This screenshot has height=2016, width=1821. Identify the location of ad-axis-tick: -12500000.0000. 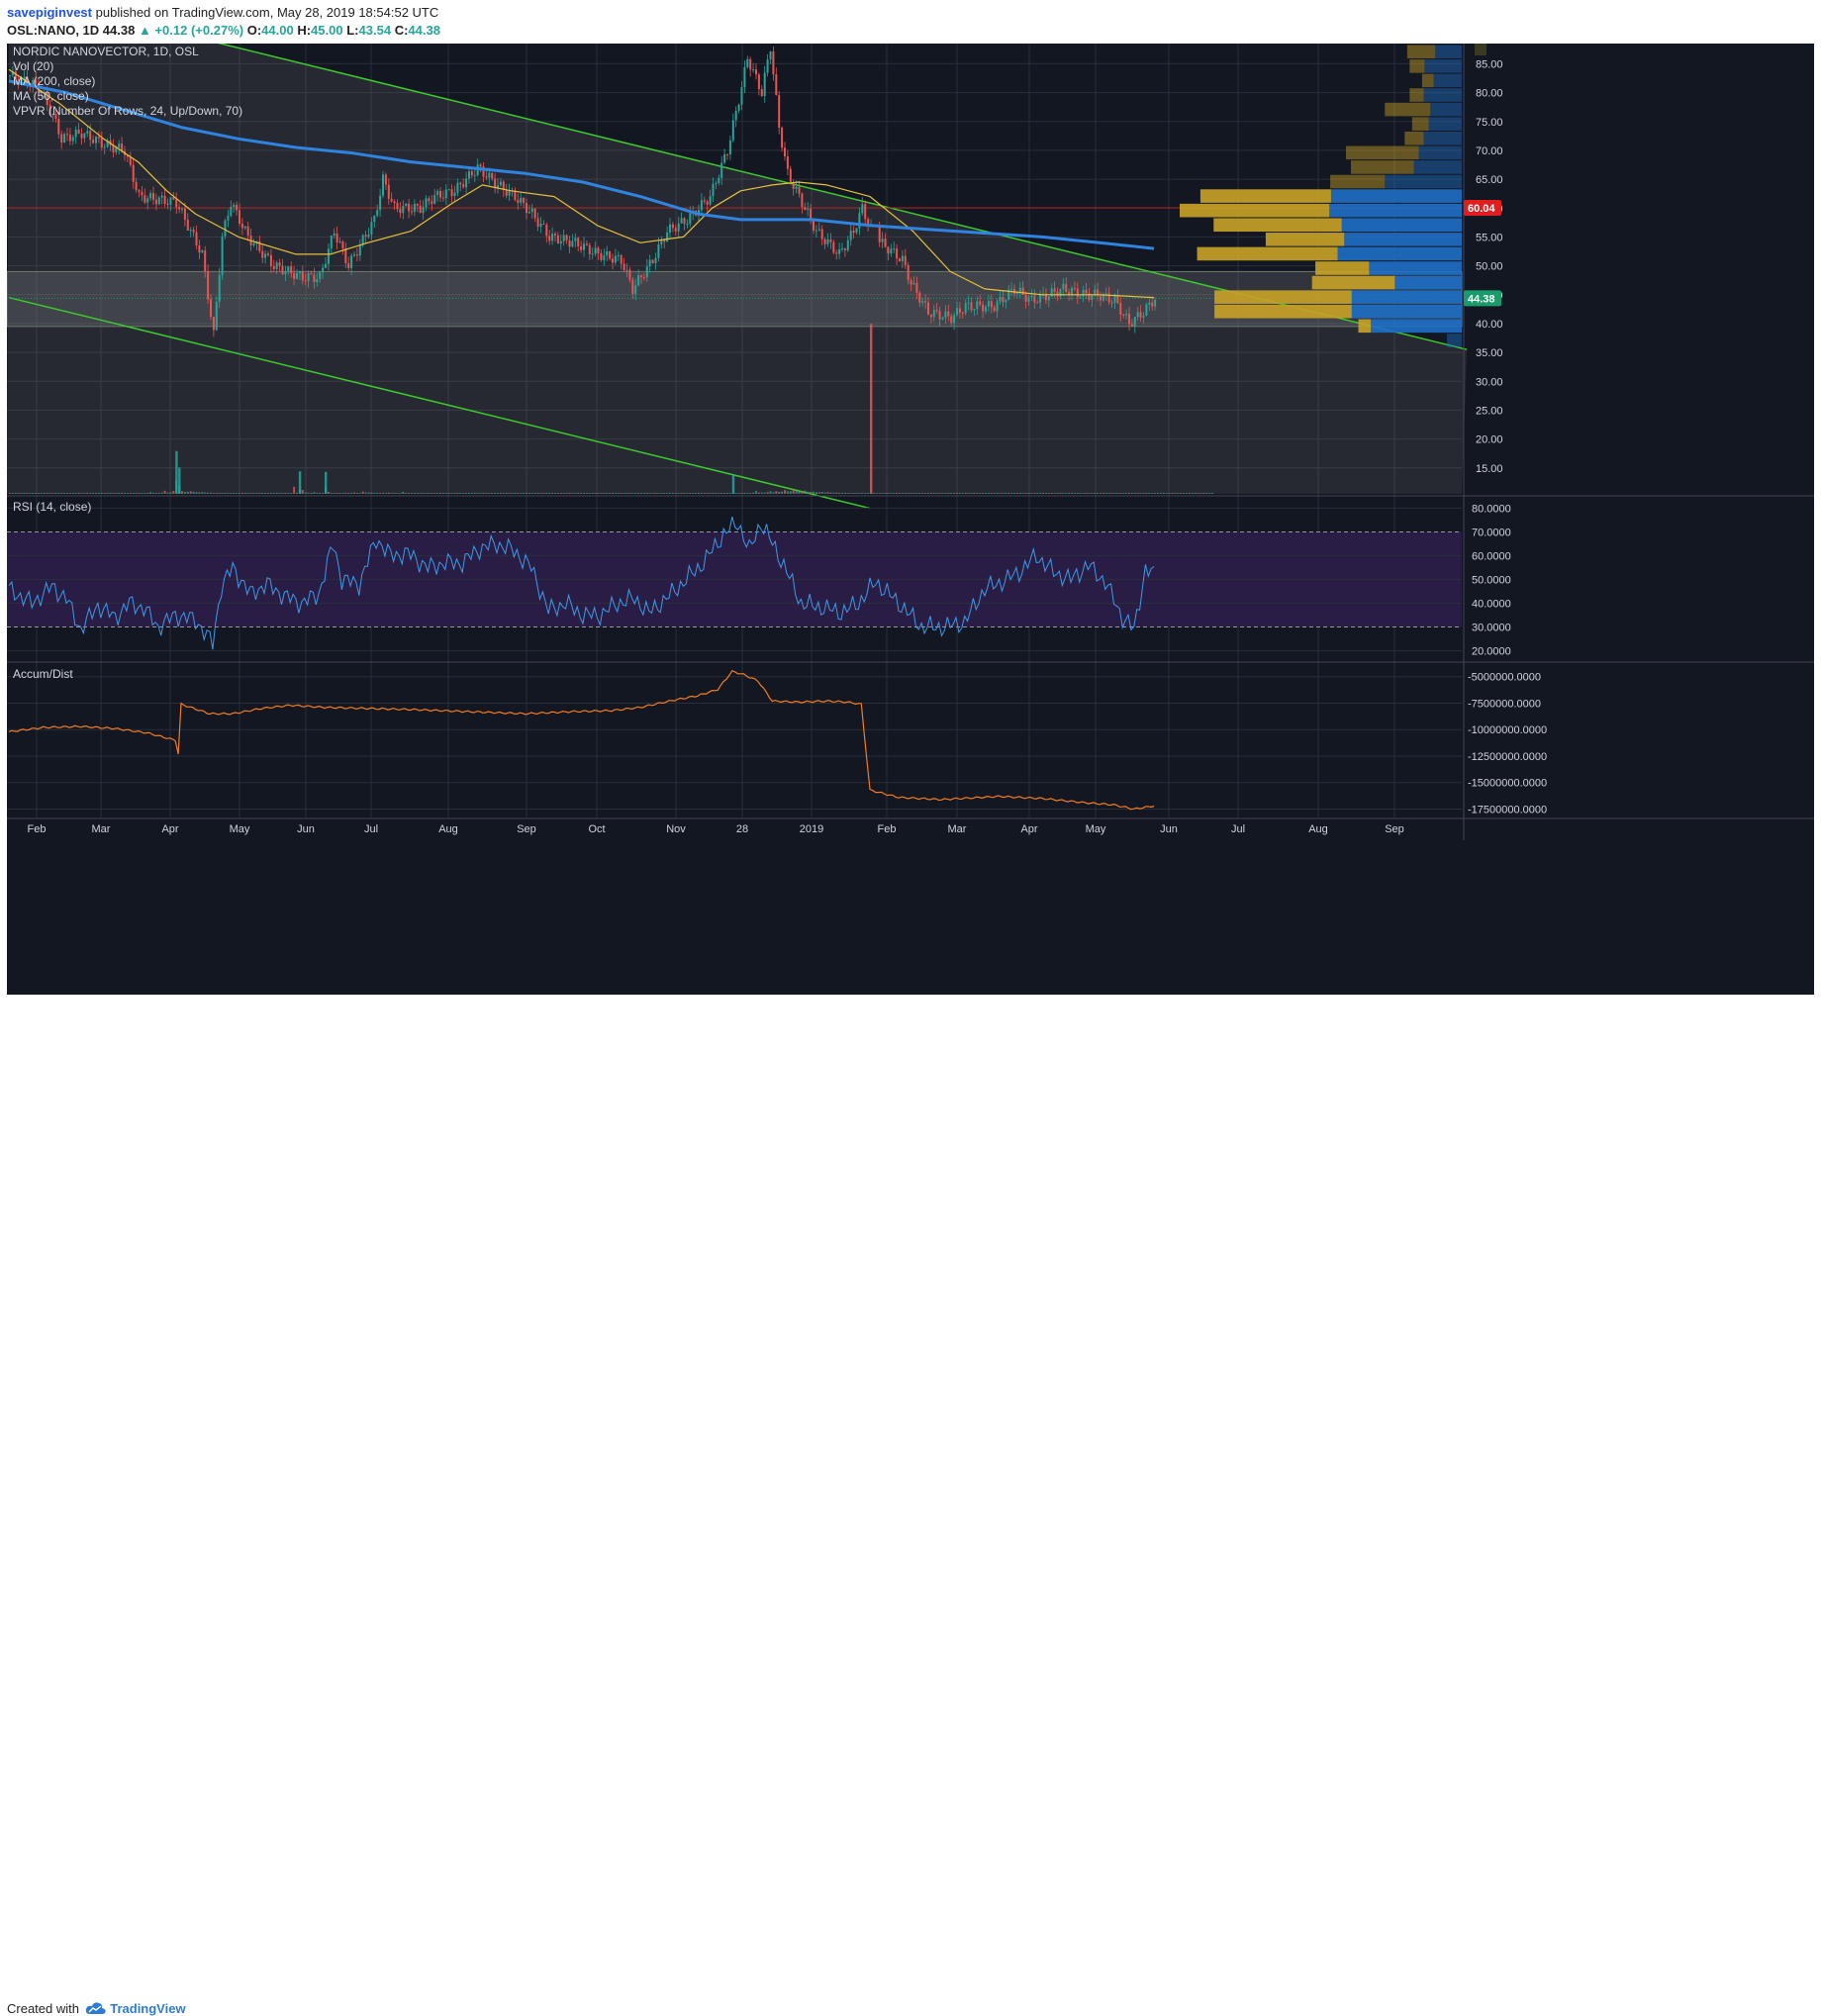
(1507, 757).